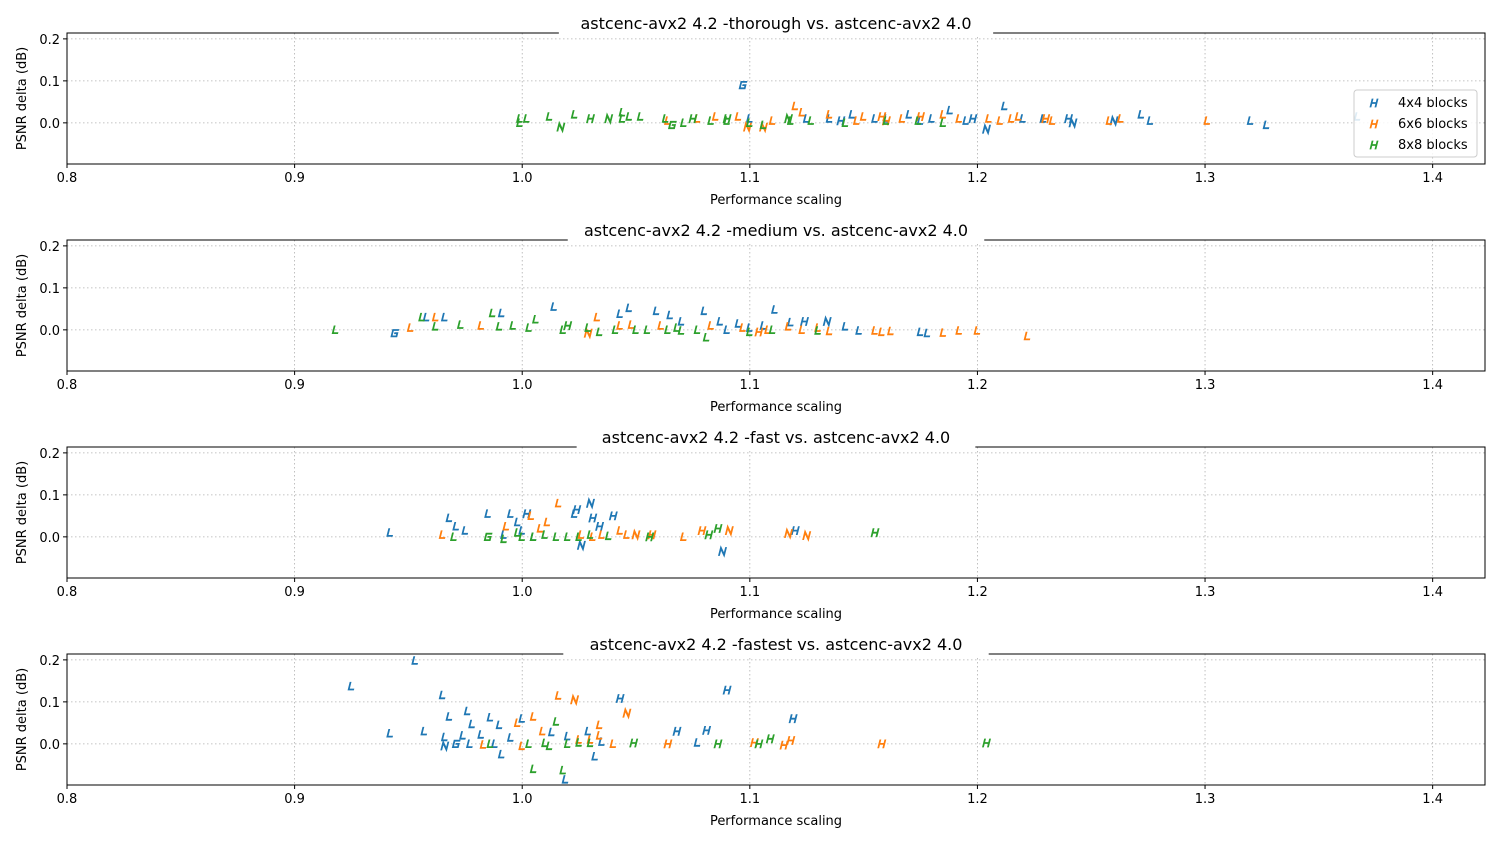  I want to click on x-tick-label: 0.8, so click(67, 592).